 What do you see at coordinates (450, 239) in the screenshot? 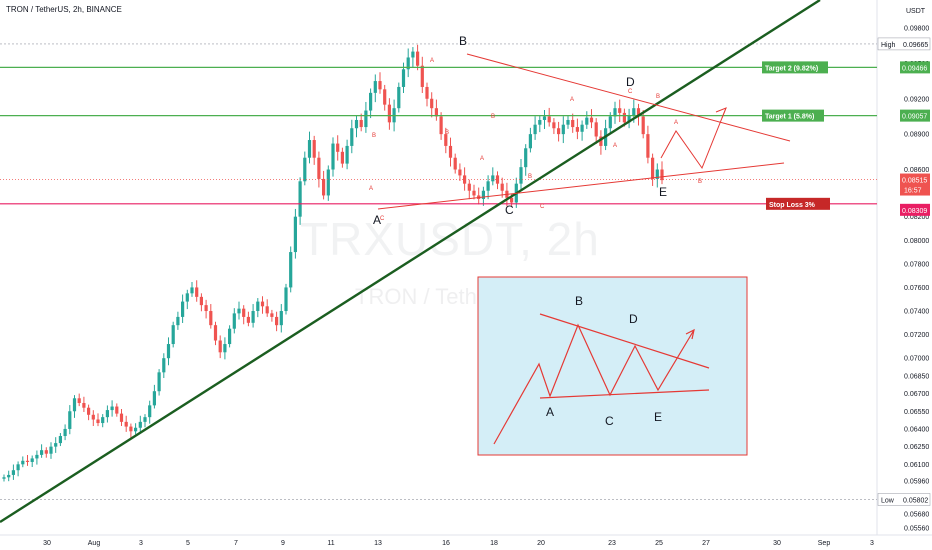
I see `symbol-watermark: TRXUSDT, 2h` at bounding box center [450, 239].